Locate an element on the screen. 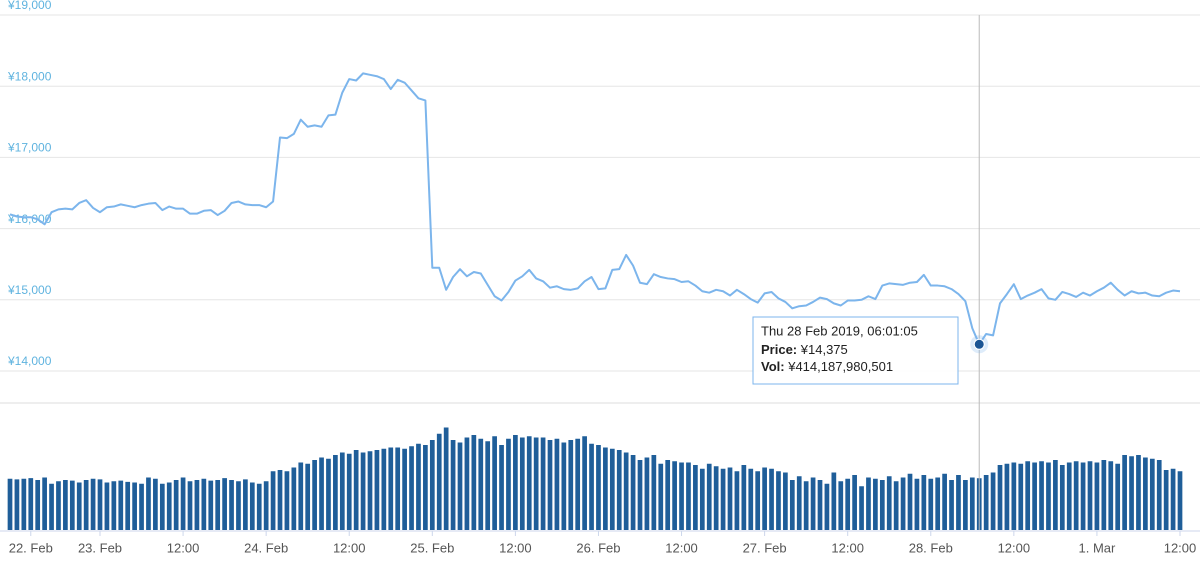 This screenshot has width=1200, height=567. hover-marker is located at coordinates (979, 344).